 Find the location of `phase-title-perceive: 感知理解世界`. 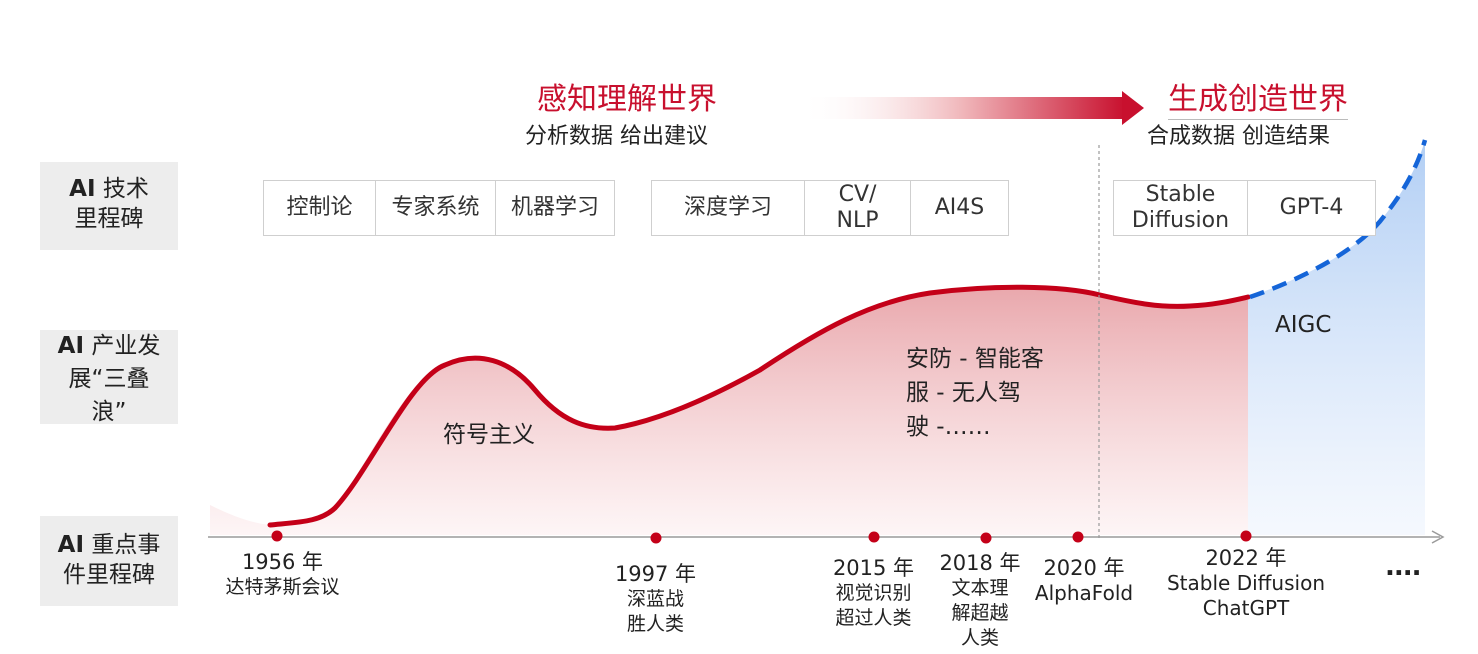

phase-title-perceive: 感知理解世界 is located at coordinates (627, 99).